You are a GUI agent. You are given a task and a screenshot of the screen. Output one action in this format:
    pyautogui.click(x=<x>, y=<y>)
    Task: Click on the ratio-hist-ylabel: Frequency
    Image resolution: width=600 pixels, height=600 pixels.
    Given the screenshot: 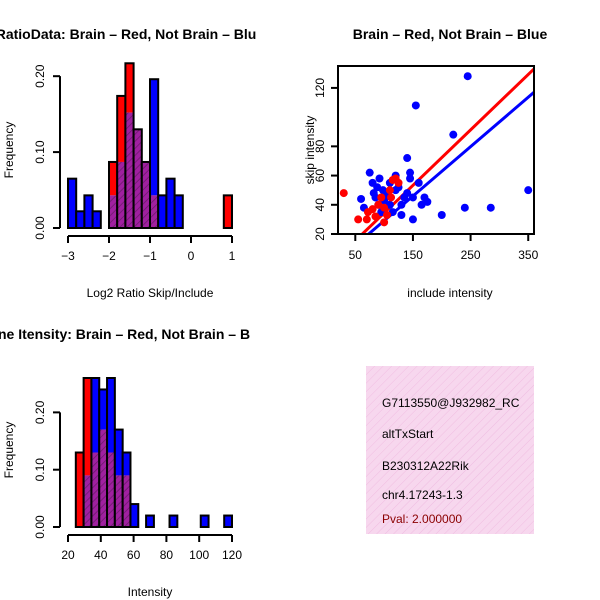 What is the action you would take?
    pyautogui.click(x=9, y=150)
    